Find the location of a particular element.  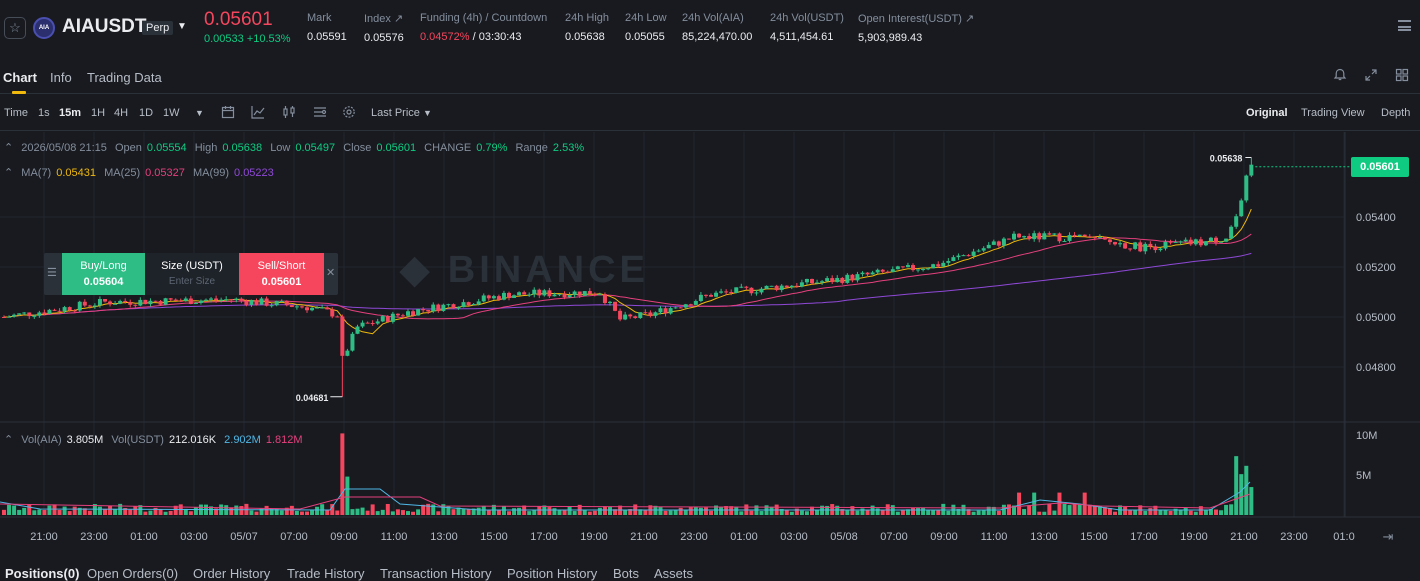

view-trading-view: Trading View is located at coordinates (1333, 113).